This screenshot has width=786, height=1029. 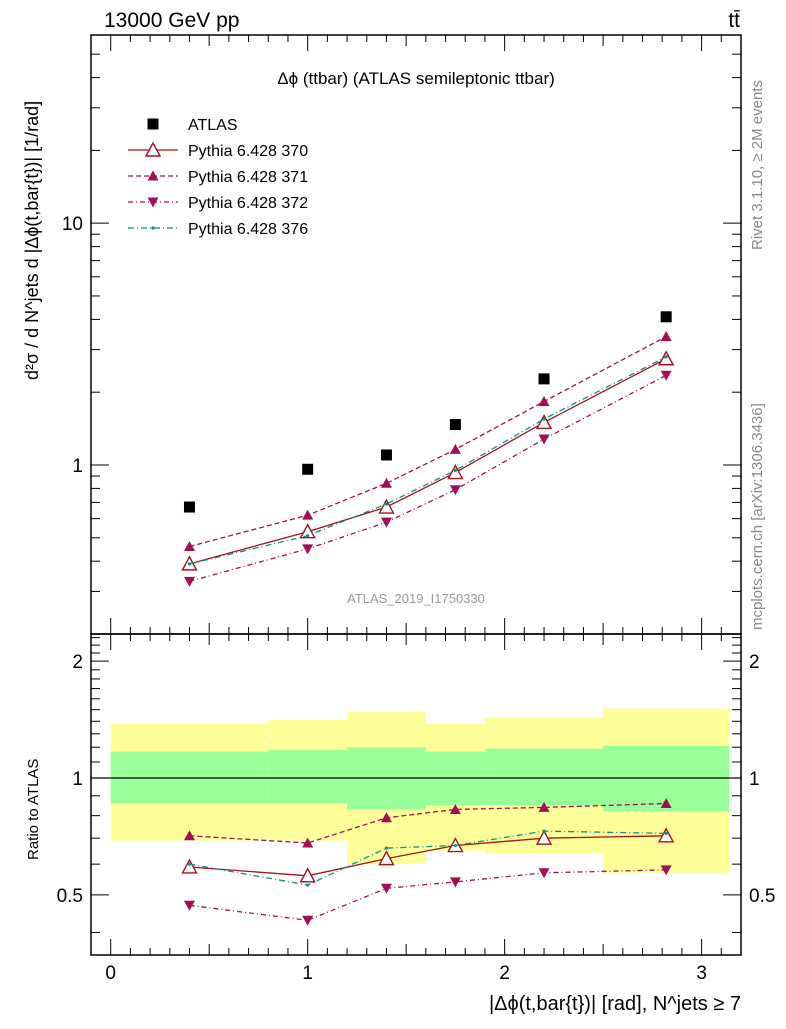 What do you see at coordinates (77, 466) in the screenshot?
I see `y-tick-label: 1` at bounding box center [77, 466].